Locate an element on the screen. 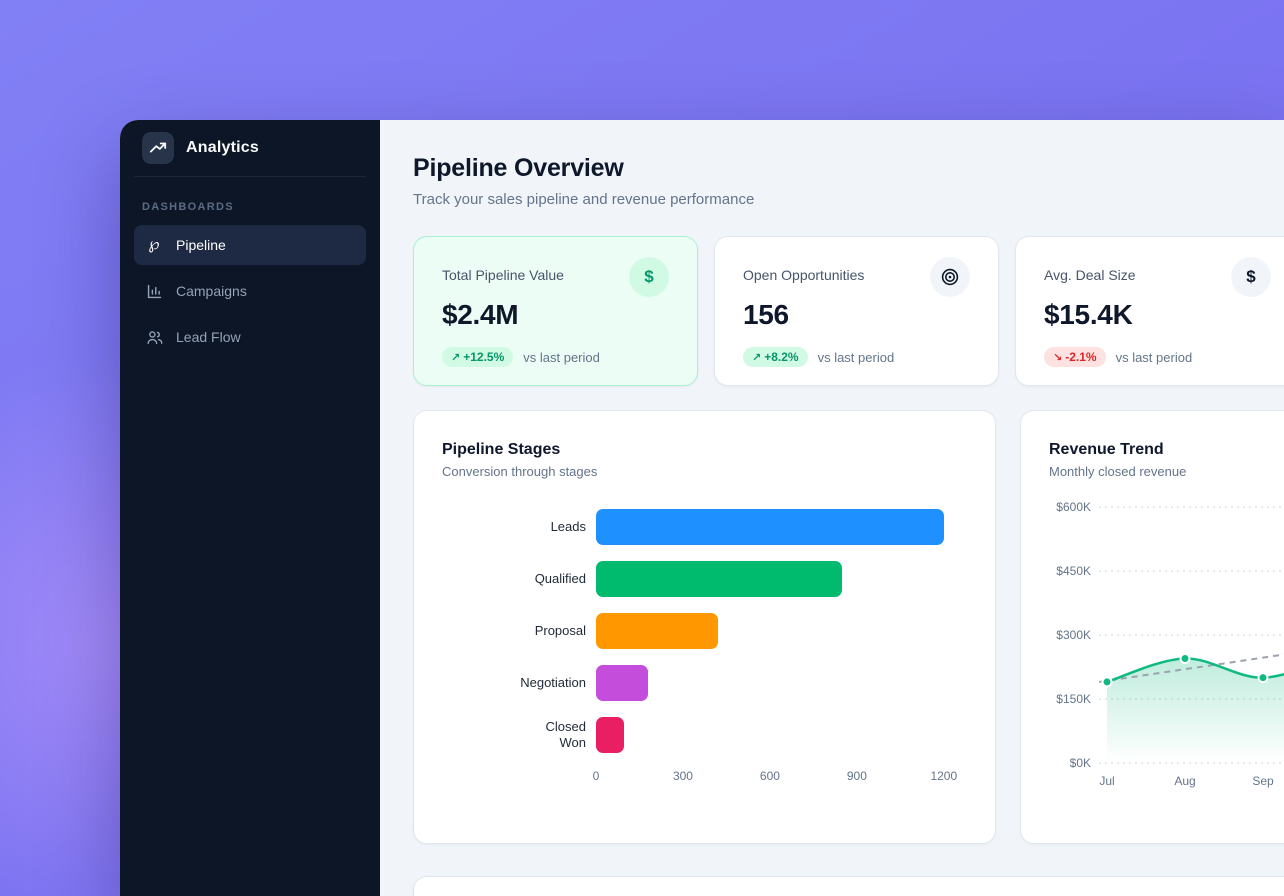 Image resolution: width=1284 pixels, height=896 pixels. revenue-trend-chart: $600K $450K $300K $150K $0K Jul Aug Sep is located at coordinates (1166, 645).